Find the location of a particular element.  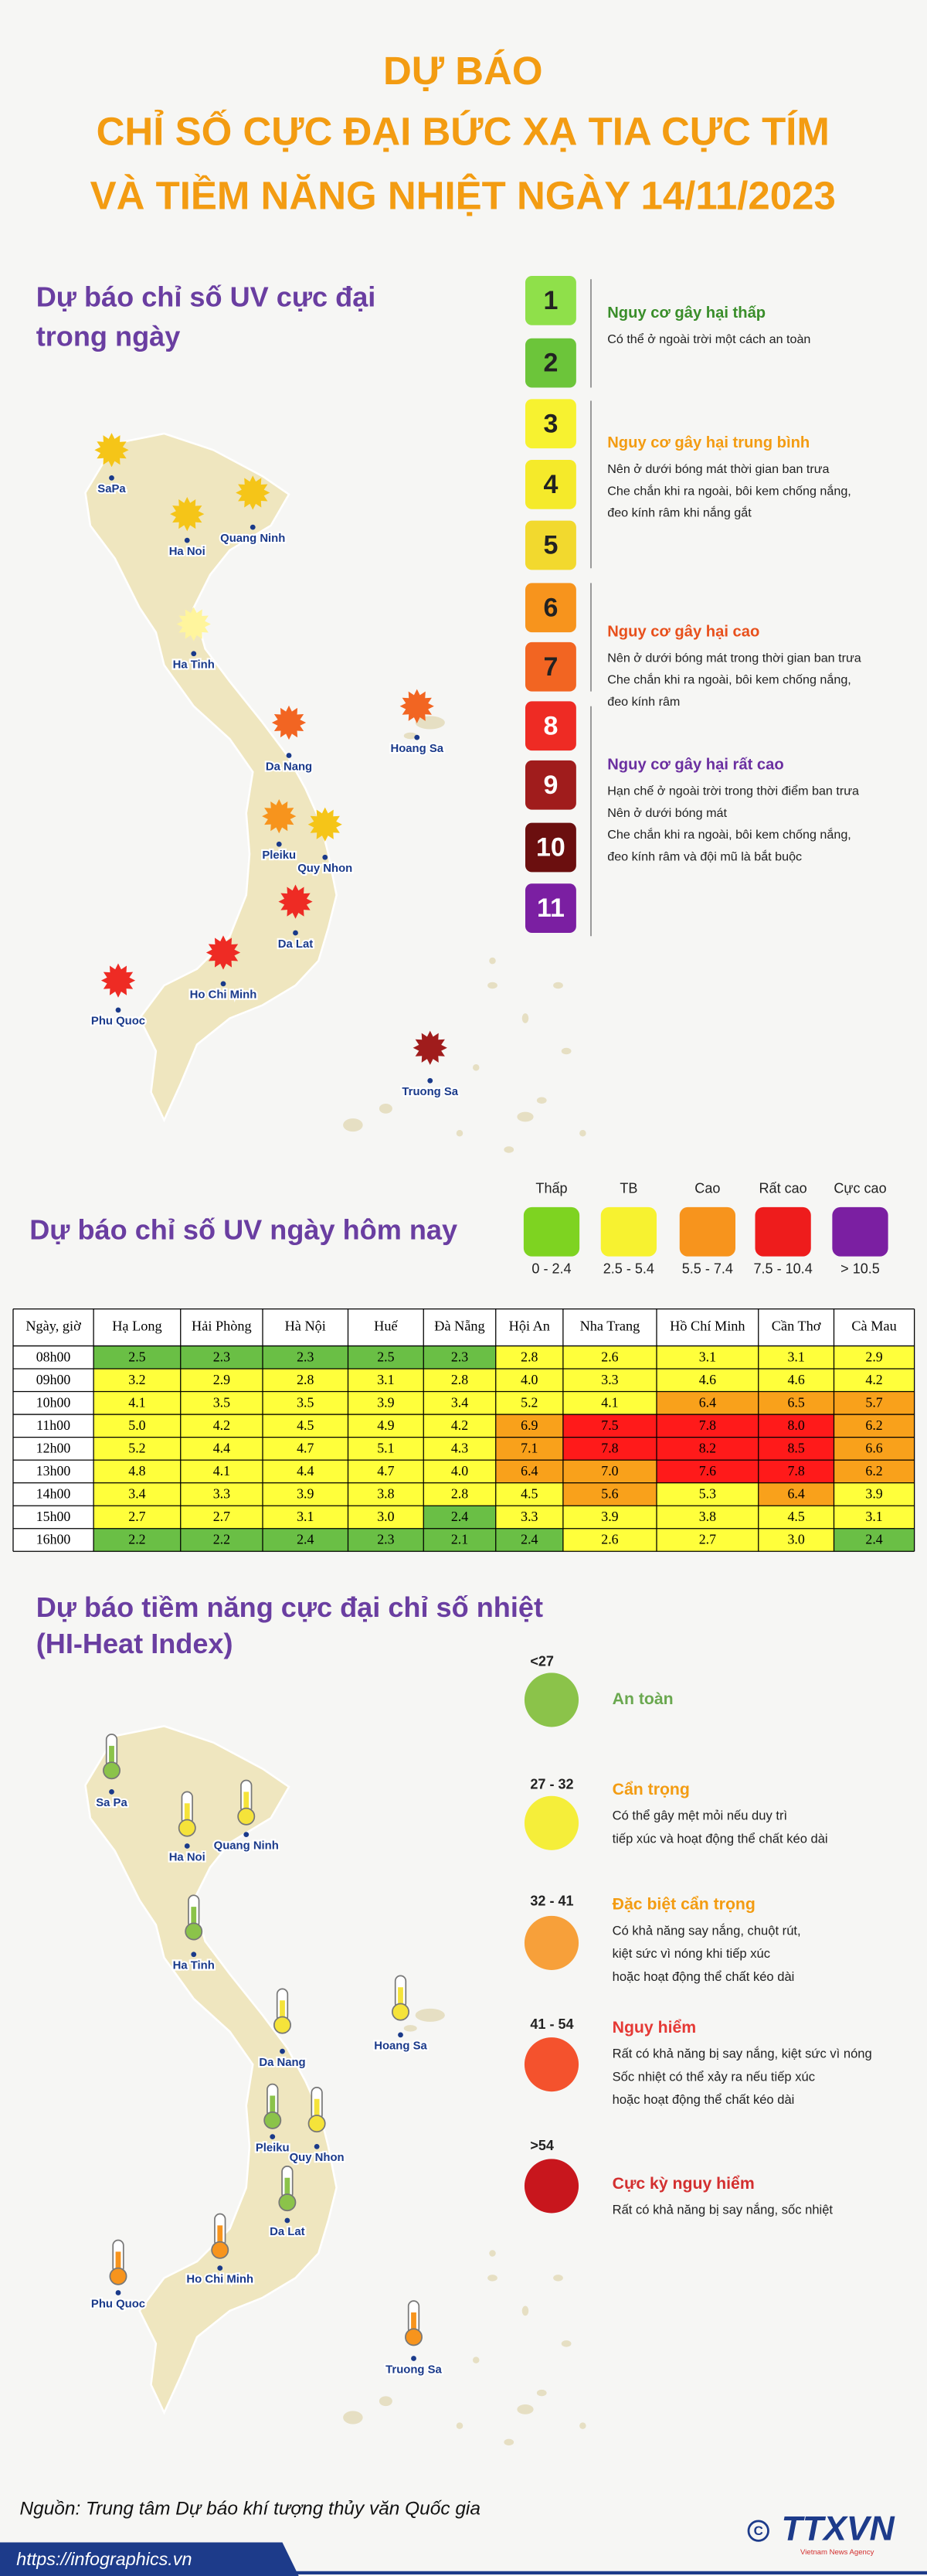

table-time: 11h00 is located at coordinates (53, 1425).